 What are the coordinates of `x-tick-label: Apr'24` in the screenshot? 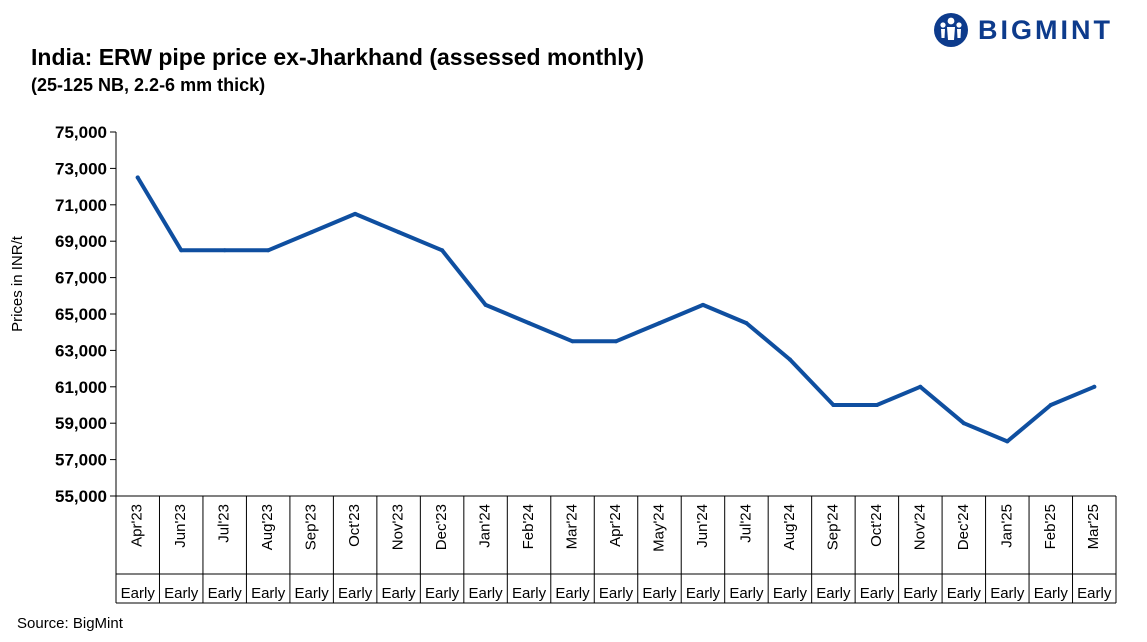 It's located at (615, 525).